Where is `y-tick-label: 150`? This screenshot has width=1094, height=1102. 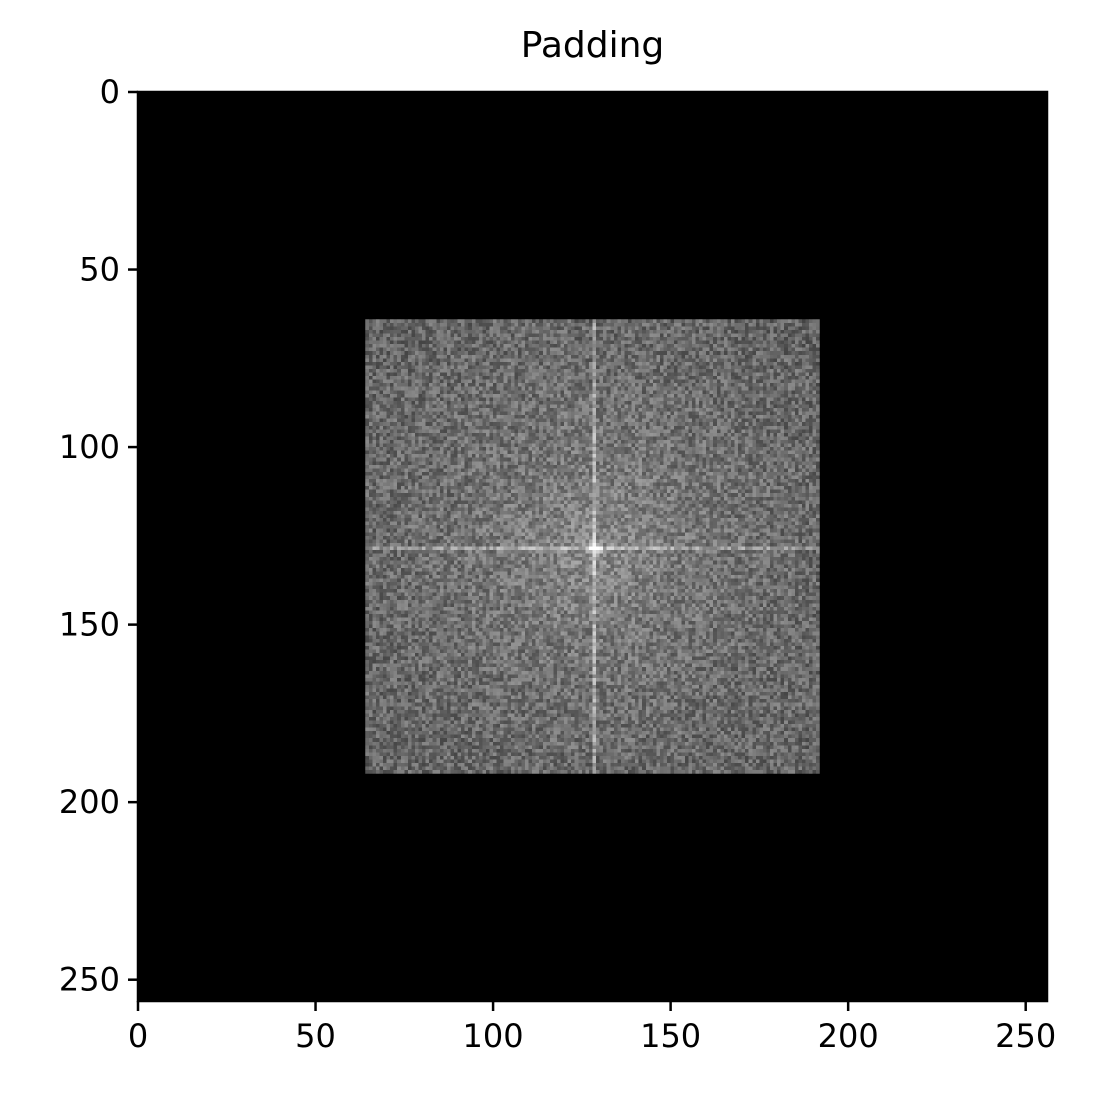
y-tick-label: 150 is located at coordinates (89, 625).